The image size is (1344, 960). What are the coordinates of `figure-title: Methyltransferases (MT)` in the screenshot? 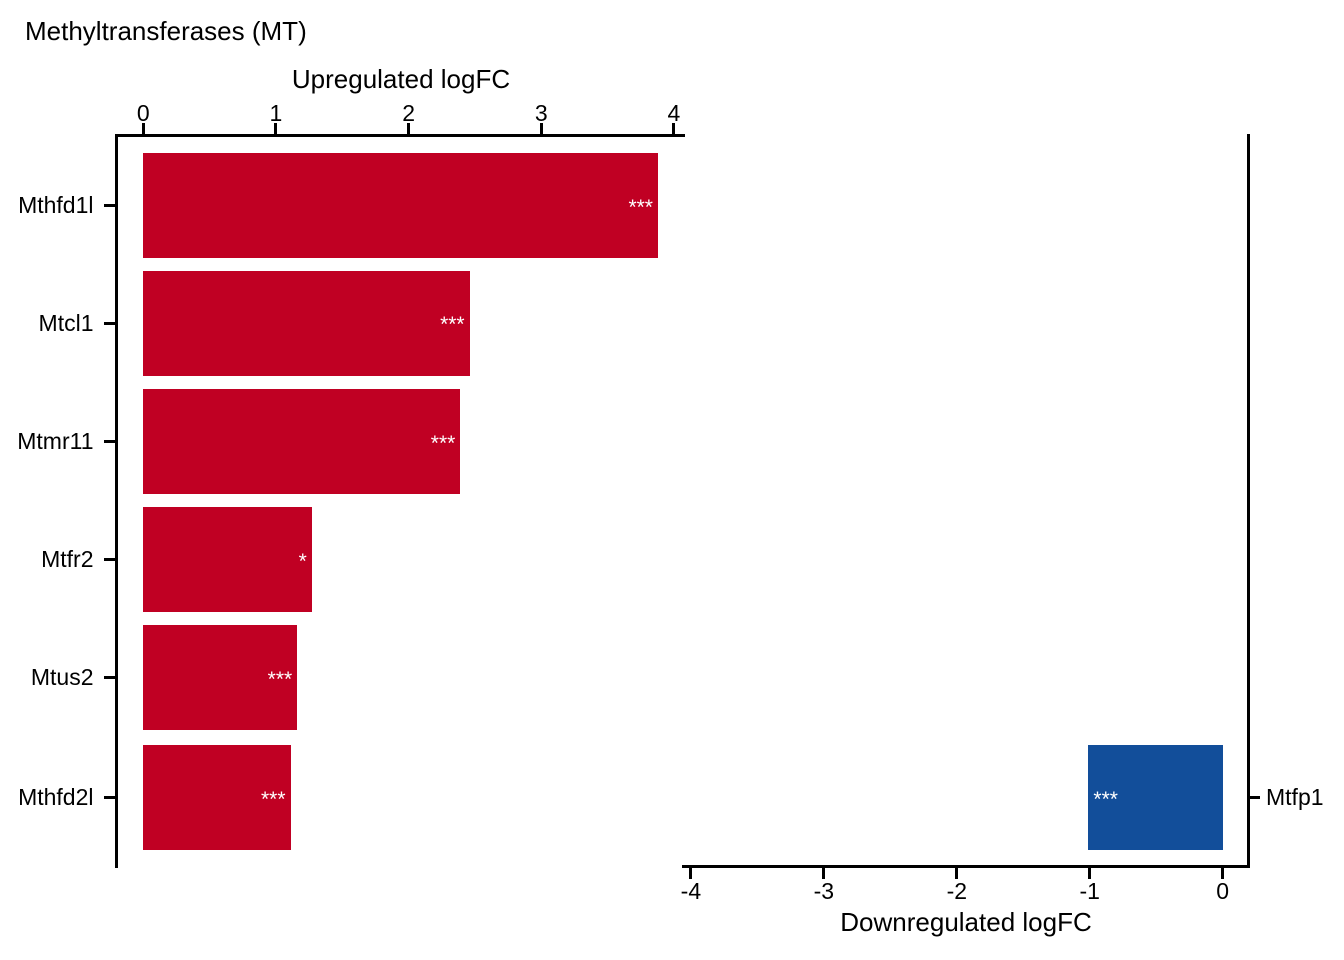 It's located at (166, 31).